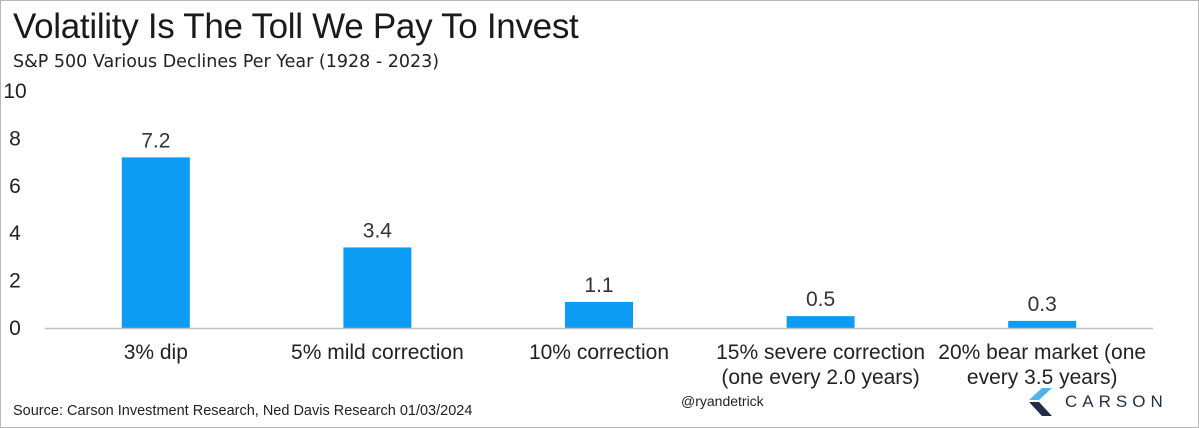 Image resolution: width=1199 pixels, height=428 pixels. I want to click on data-label: 7.2, so click(155, 140).